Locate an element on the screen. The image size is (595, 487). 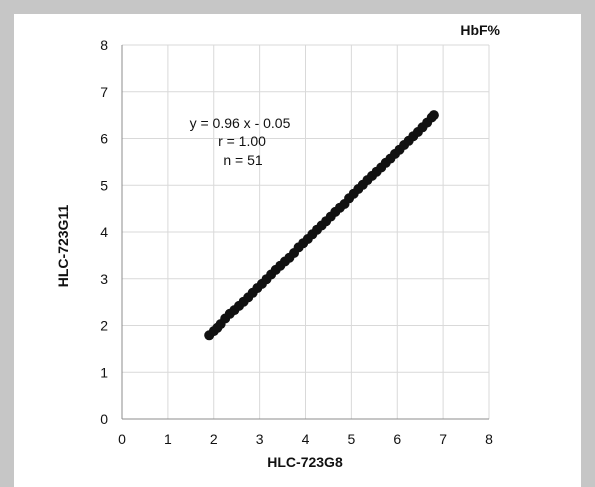
y-tick-label: 2 is located at coordinates (104, 326).